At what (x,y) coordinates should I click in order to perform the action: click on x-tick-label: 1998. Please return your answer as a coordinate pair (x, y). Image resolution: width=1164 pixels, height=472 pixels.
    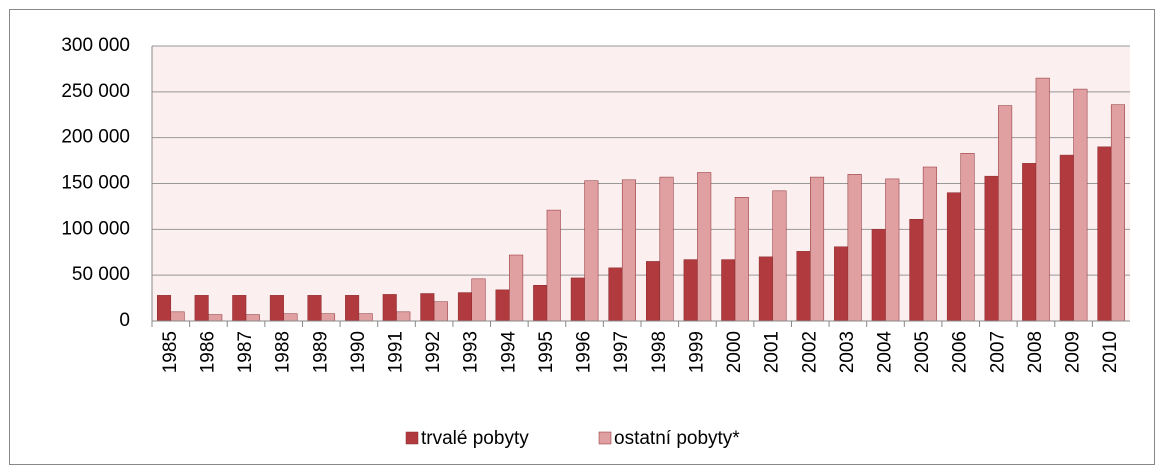
    Looking at the image, I should click on (659, 352).